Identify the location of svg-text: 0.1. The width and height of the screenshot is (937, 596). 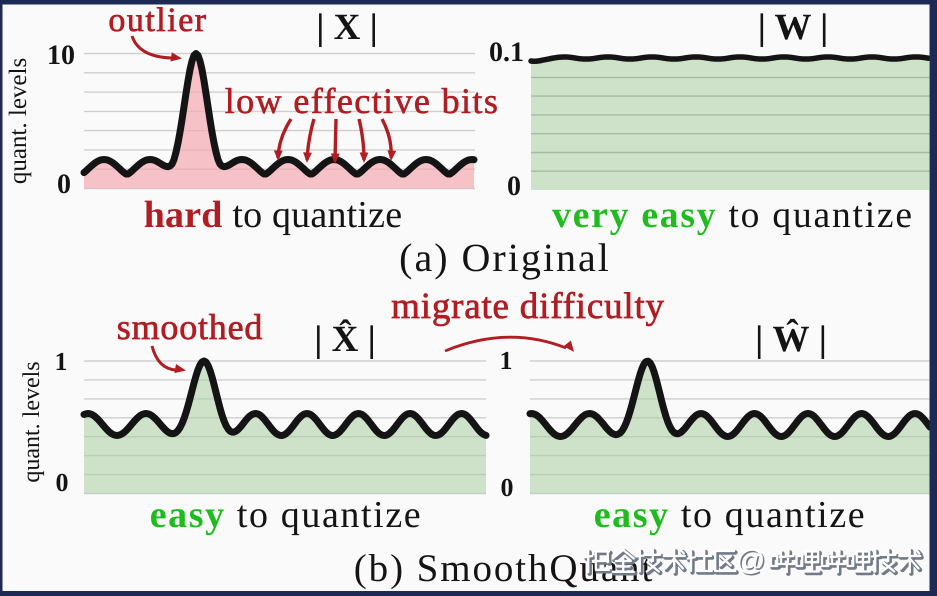
(506, 52).